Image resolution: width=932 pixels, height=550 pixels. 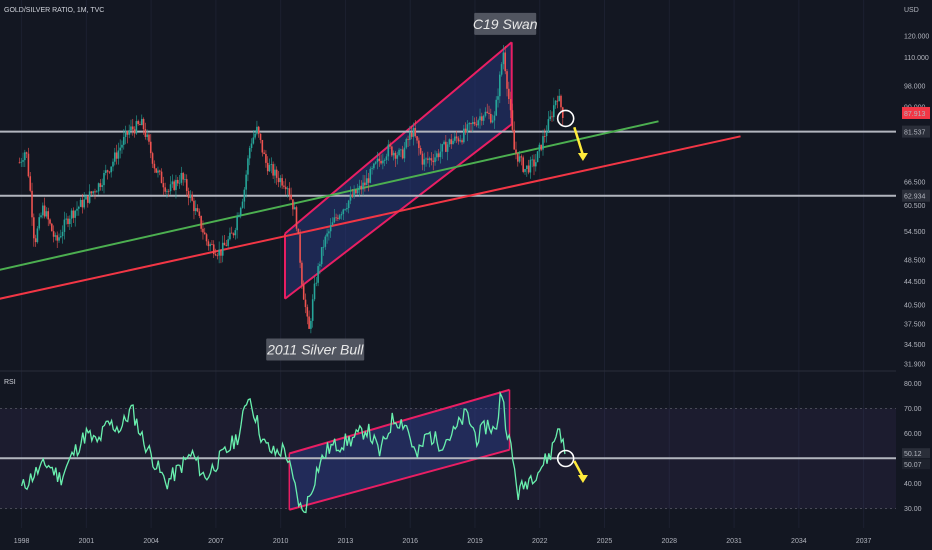 What do you see at coordinates (281, 541) in the screenshot?
I see `time-tick-label: 2010` at bounding box center [281, 541].